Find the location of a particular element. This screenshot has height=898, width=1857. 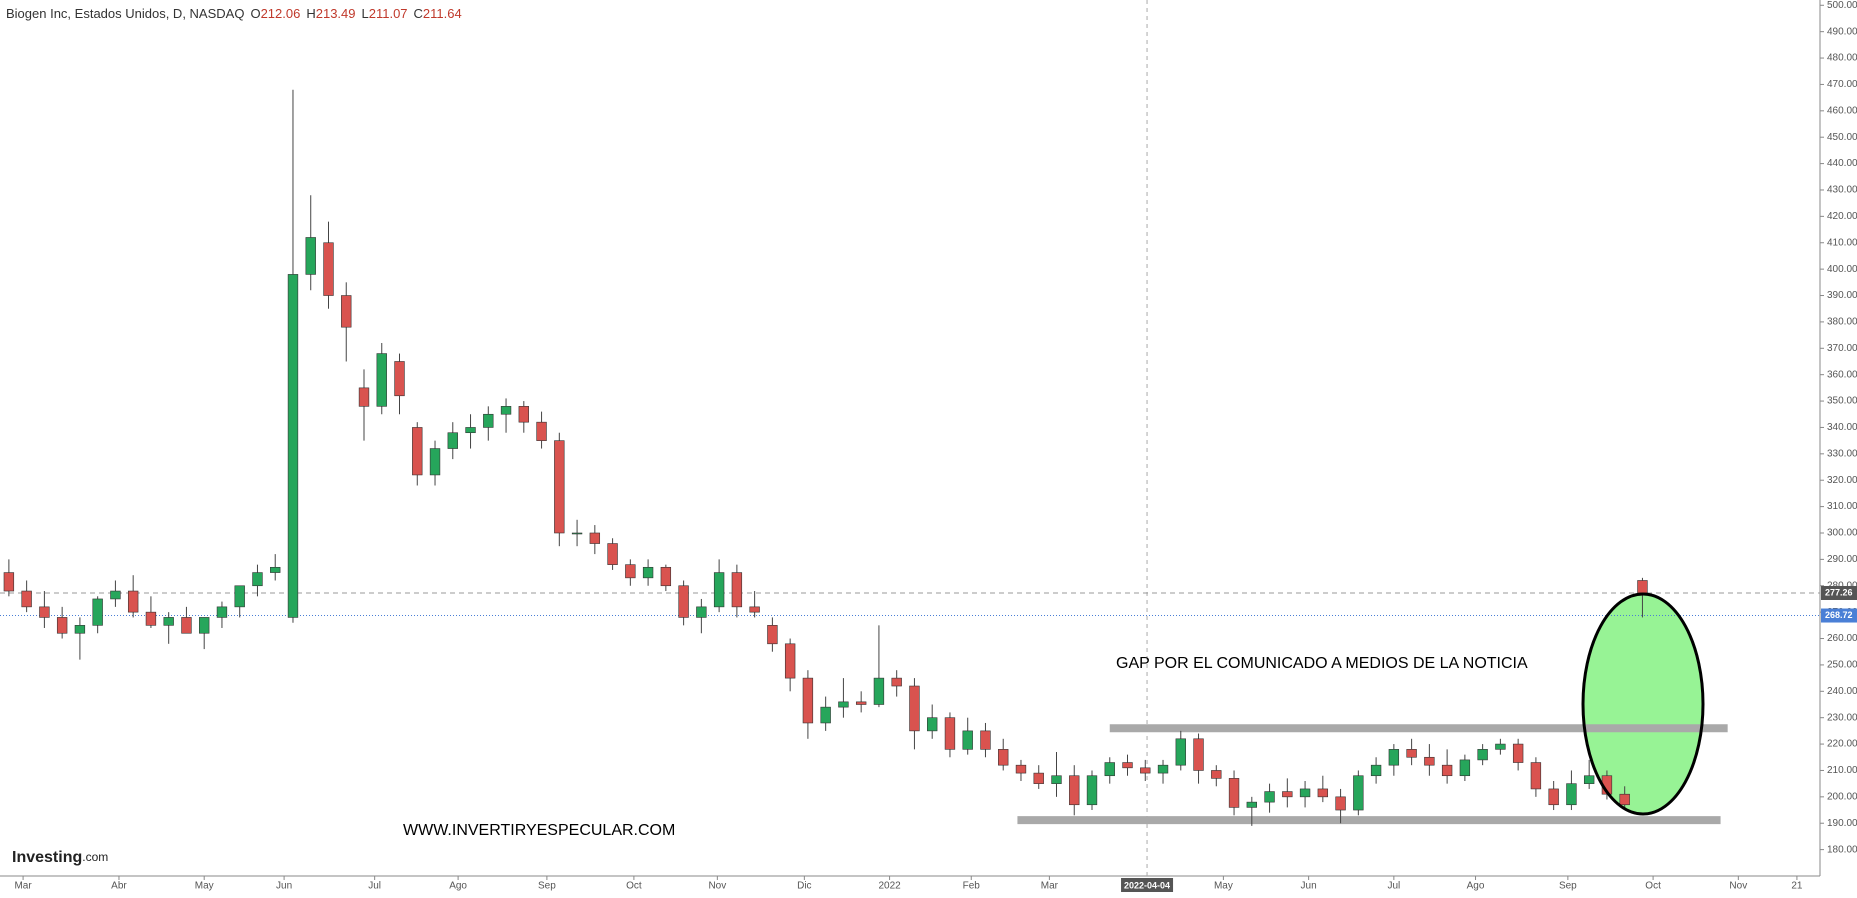

ohlc: O212.06 H213.49 L211.07 C211.64 is located at coordinates (352, 13).